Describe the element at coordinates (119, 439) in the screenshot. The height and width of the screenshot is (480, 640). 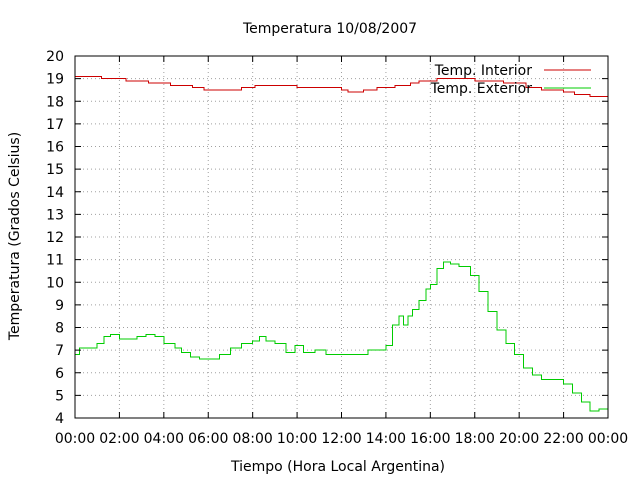
I see `x-tick-label: 02:00` at that location.